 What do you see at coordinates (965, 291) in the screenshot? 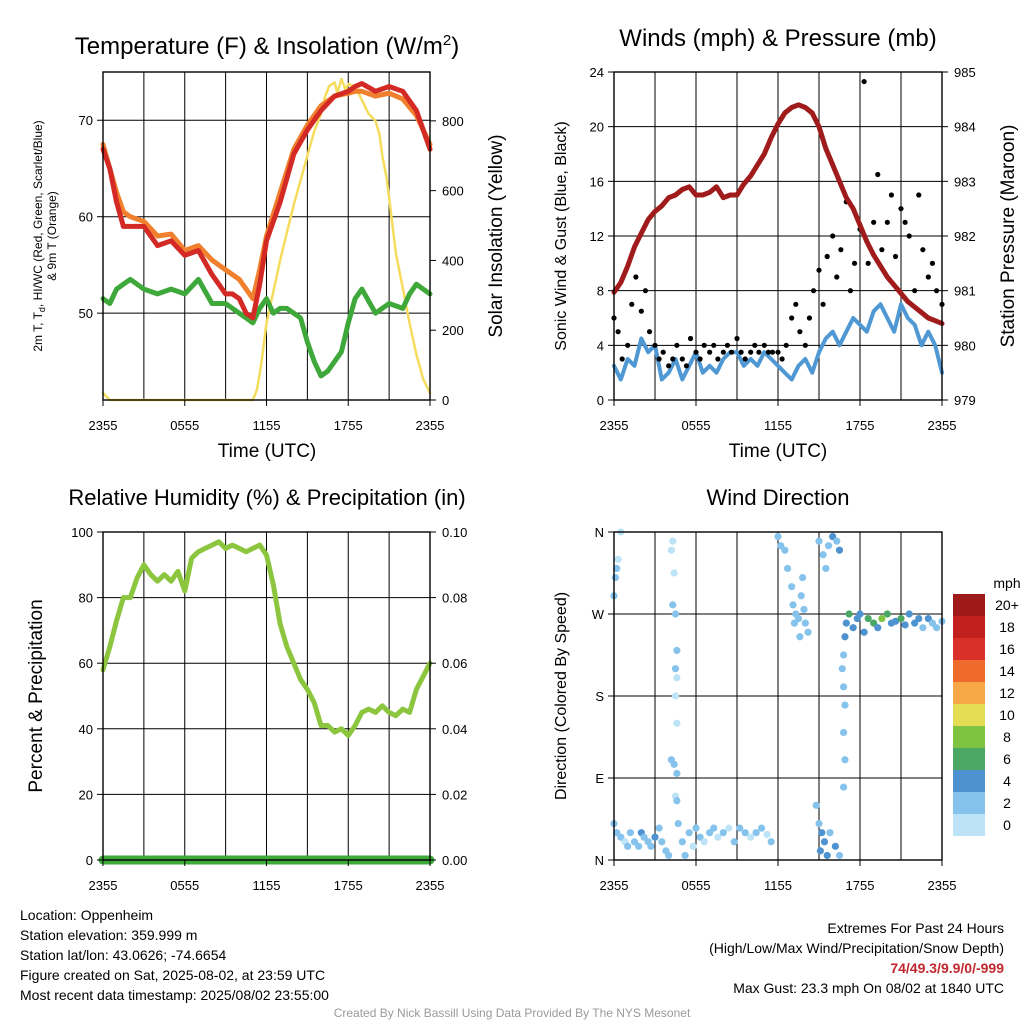
I see `y2-tick-label: 981` at bounding box center [965, 291].